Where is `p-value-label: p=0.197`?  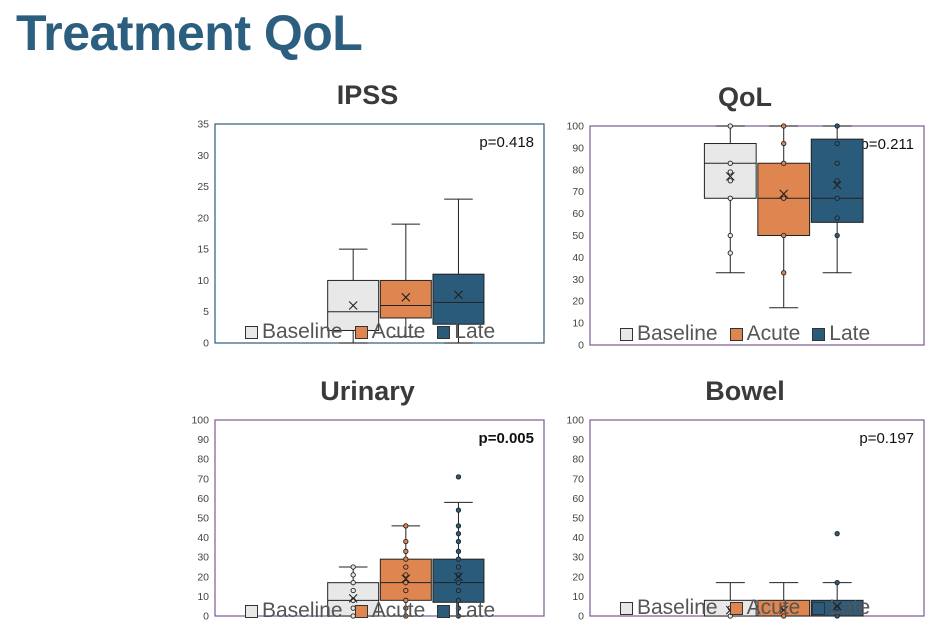
p-value-label: p=0.197 is located at coordinates (886, 438).